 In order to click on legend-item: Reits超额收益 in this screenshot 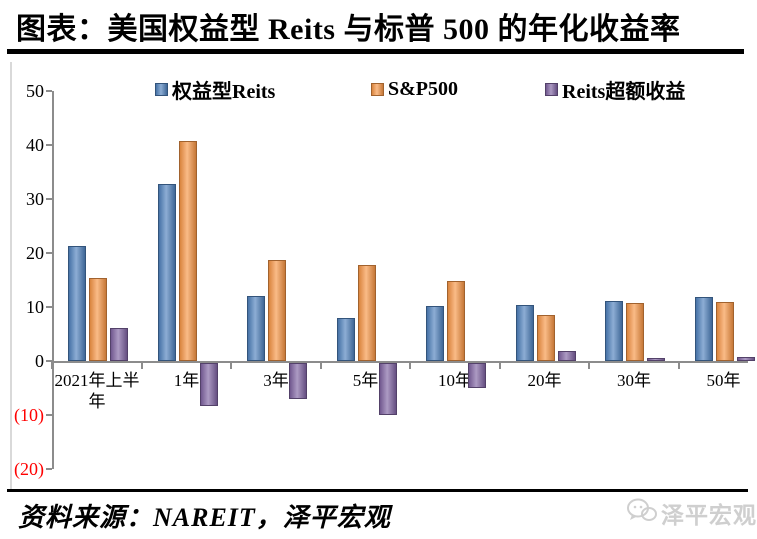, I will do `click(615, 90)`.